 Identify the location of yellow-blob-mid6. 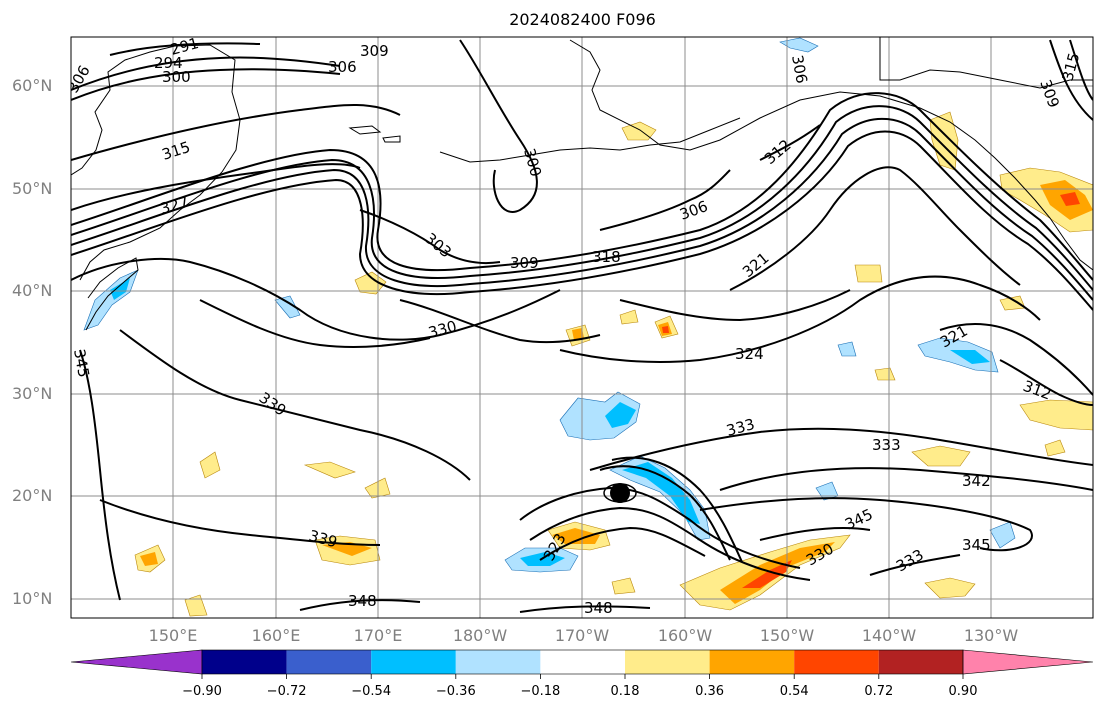
(629, 317).